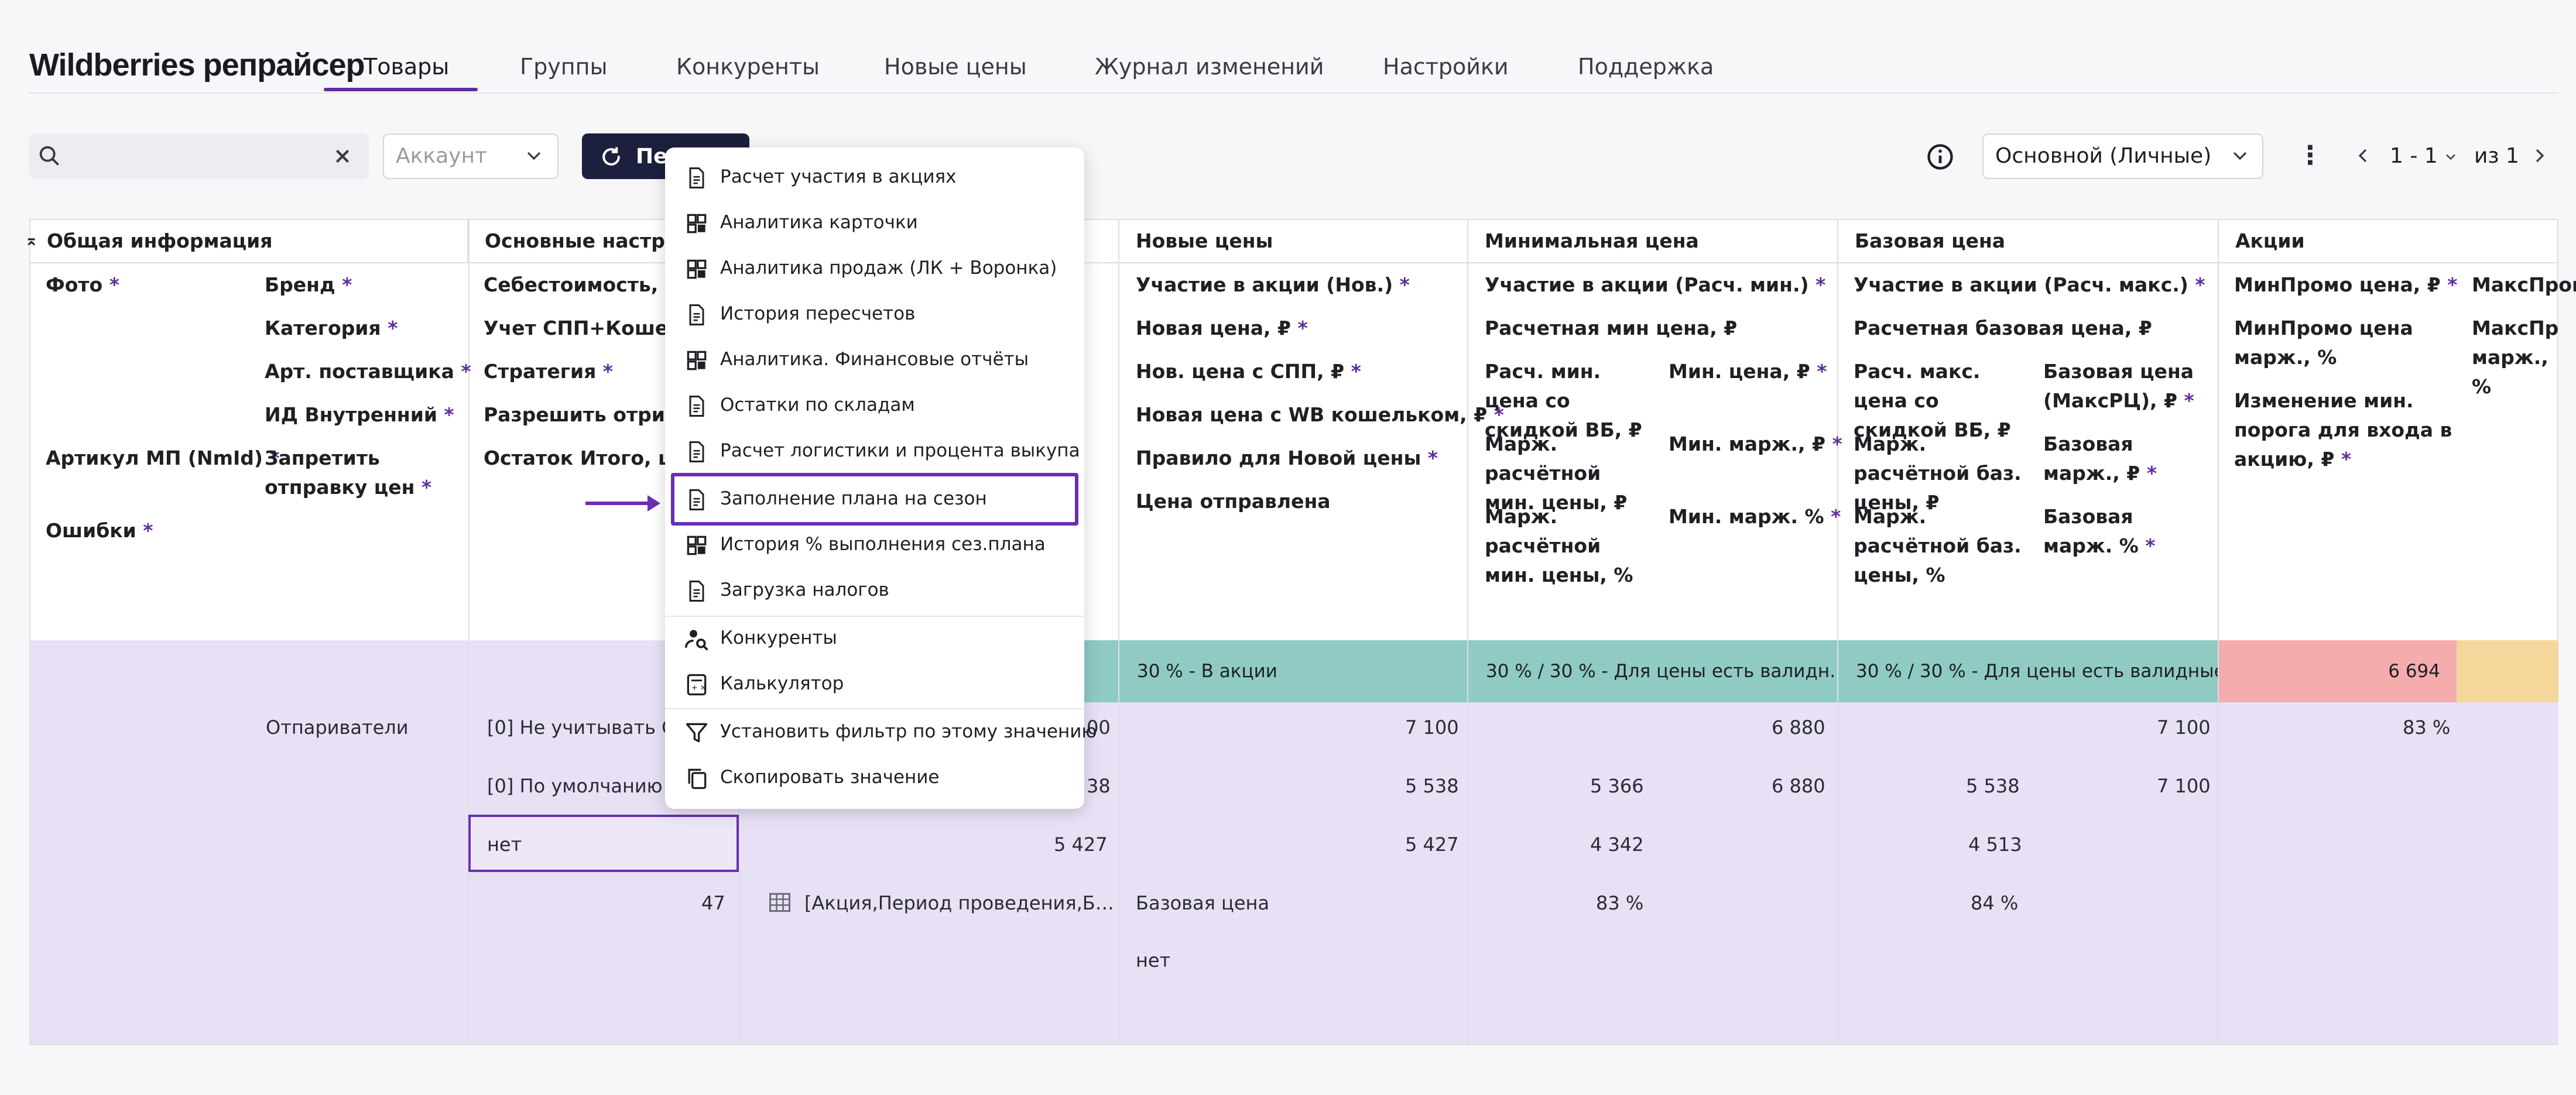  I want to click on header-price-sent: Цена отправлена, so click(1233, 502).